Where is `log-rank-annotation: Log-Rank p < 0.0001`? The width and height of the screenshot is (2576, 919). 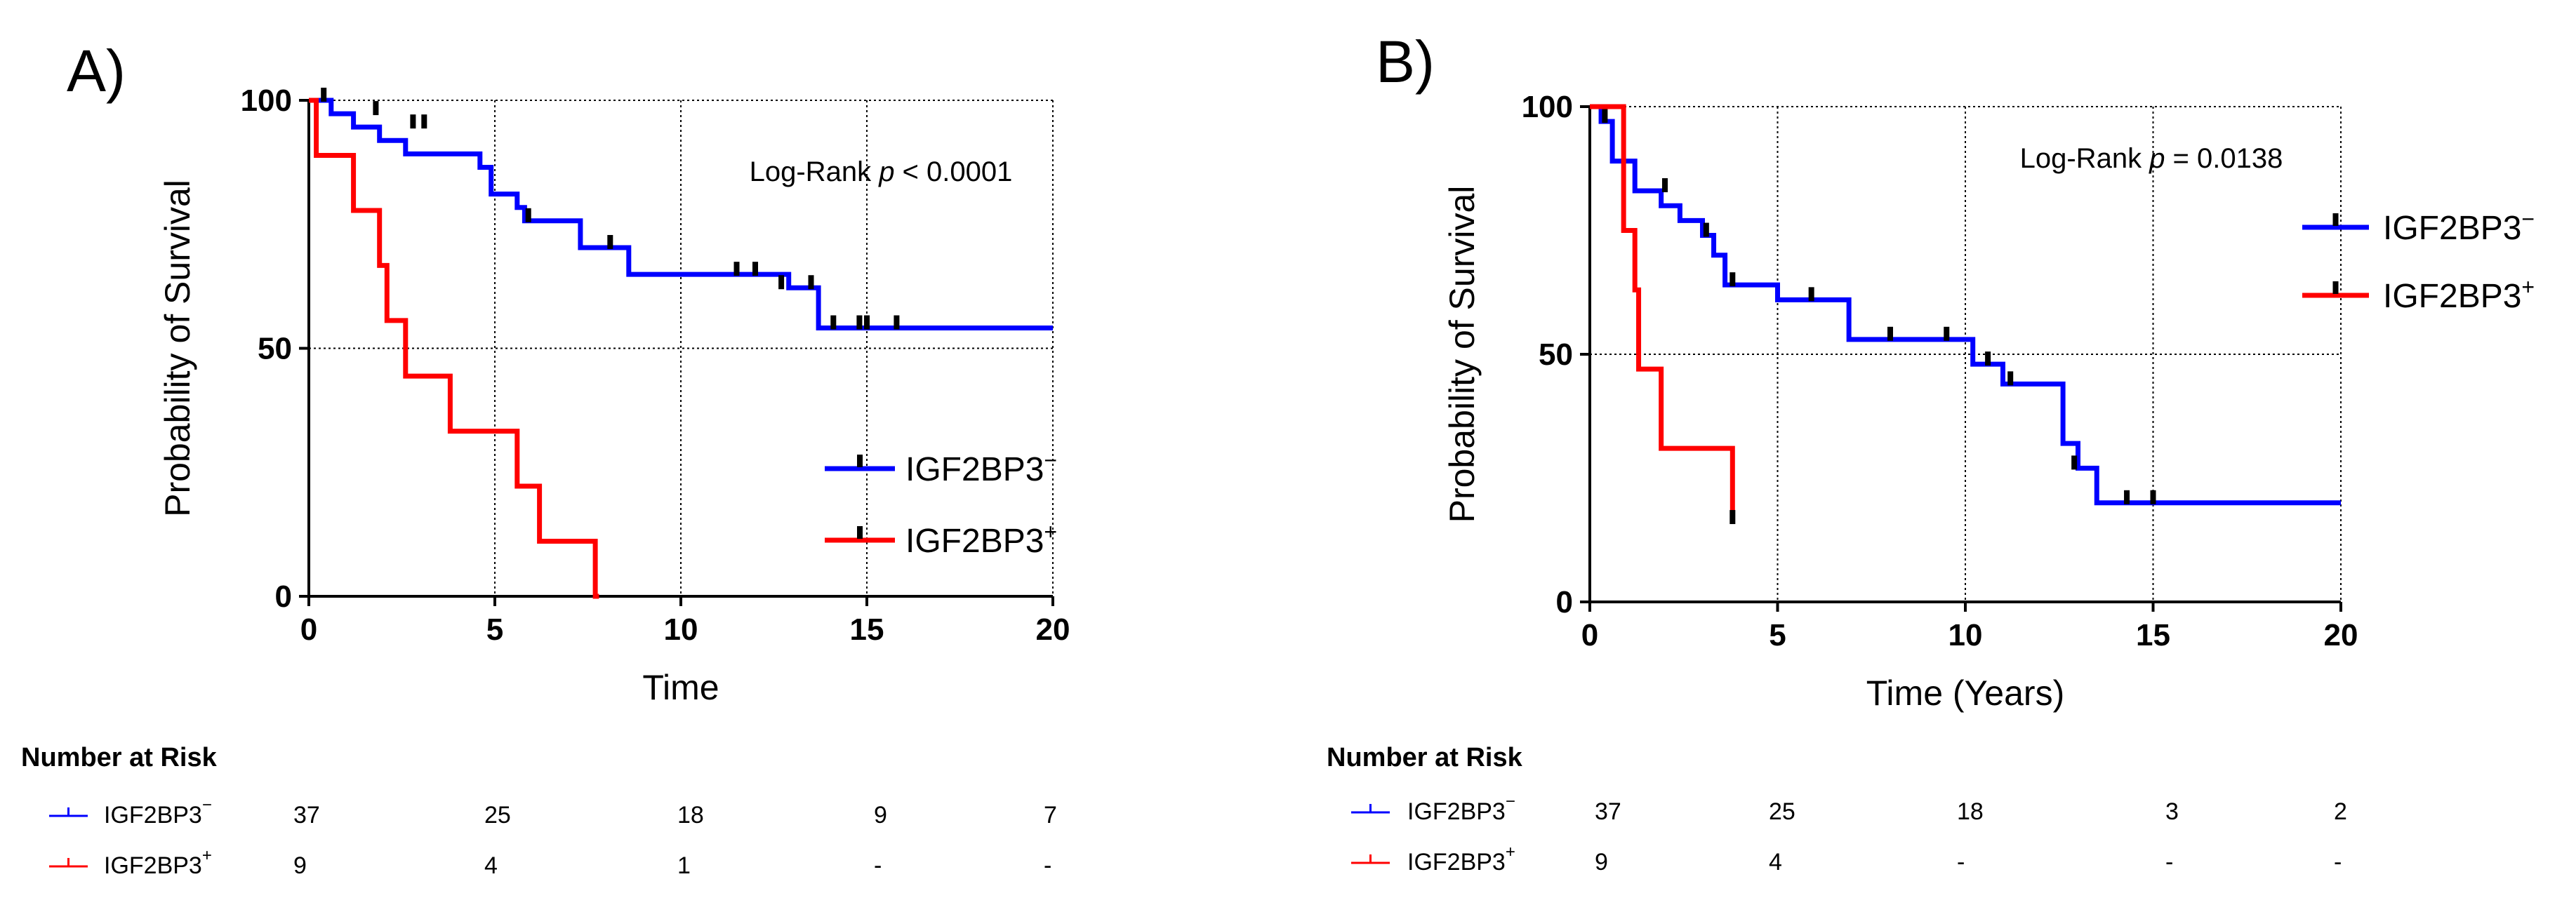 log-rank-annotation: Log-Rank p < 0.0001 is located at coordinates (882, 171).